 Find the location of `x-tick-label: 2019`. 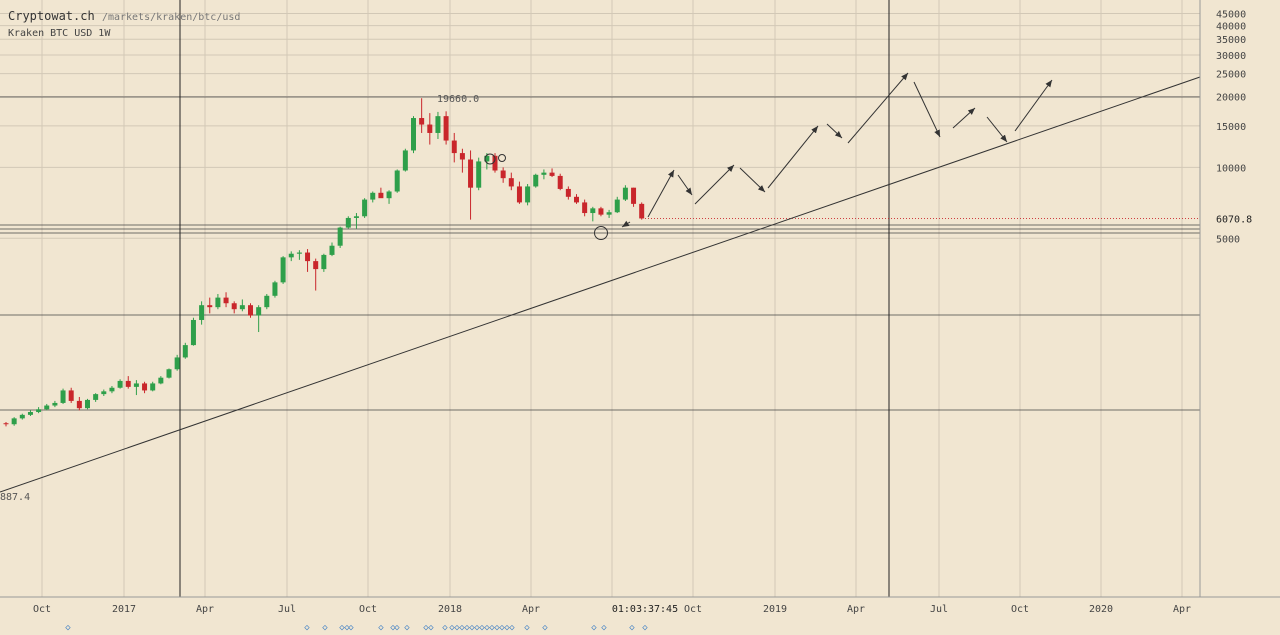

x-tick-label: 2019 is located at coordinates (775, 609).